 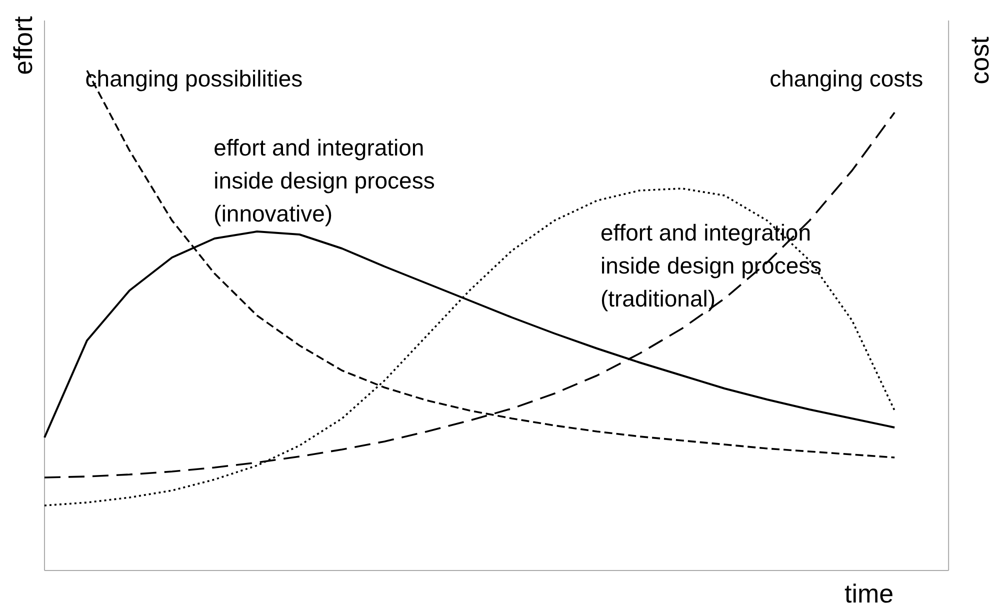 What do you see at coordinates (847, 79) in the screenshot?
I see `series-label: changing costs` at bounding box center [847, 79].